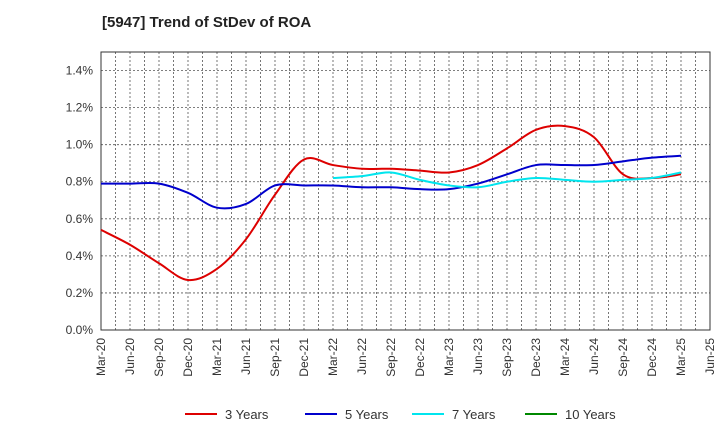 The height and width of the screenshot is (440, 720). What do you see at coordinates (80, 71) in the screenshot?
I see `y-tick-label: 1.4%` at bounding box center [80, 71].